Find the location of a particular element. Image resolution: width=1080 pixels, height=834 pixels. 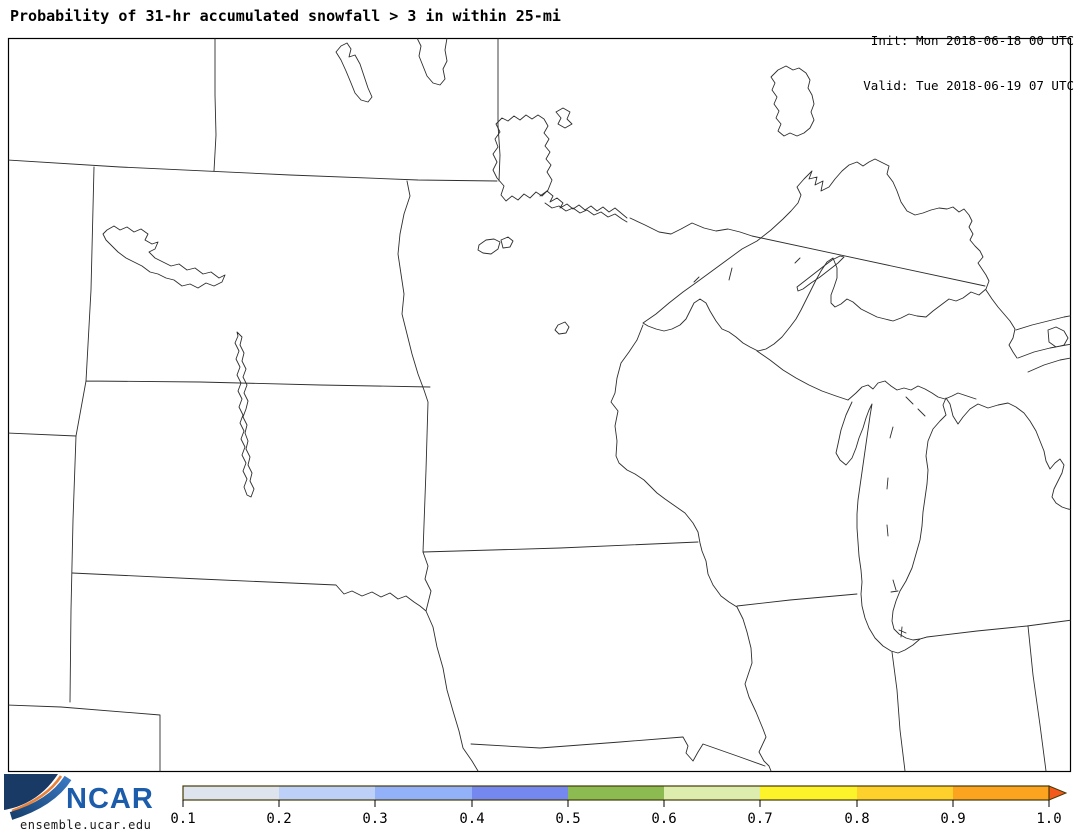

colorbar-label: 0.5 is located at coordinates (567, 819).